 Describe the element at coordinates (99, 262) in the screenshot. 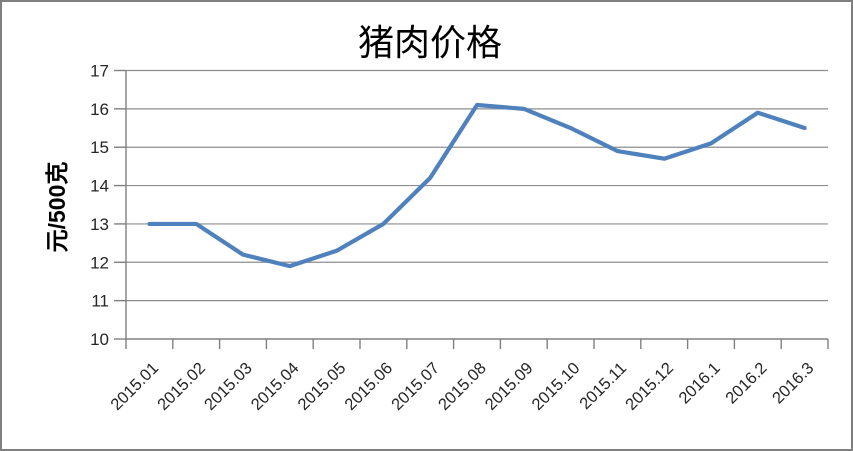

I see `y-tick-label: 12` at that location.